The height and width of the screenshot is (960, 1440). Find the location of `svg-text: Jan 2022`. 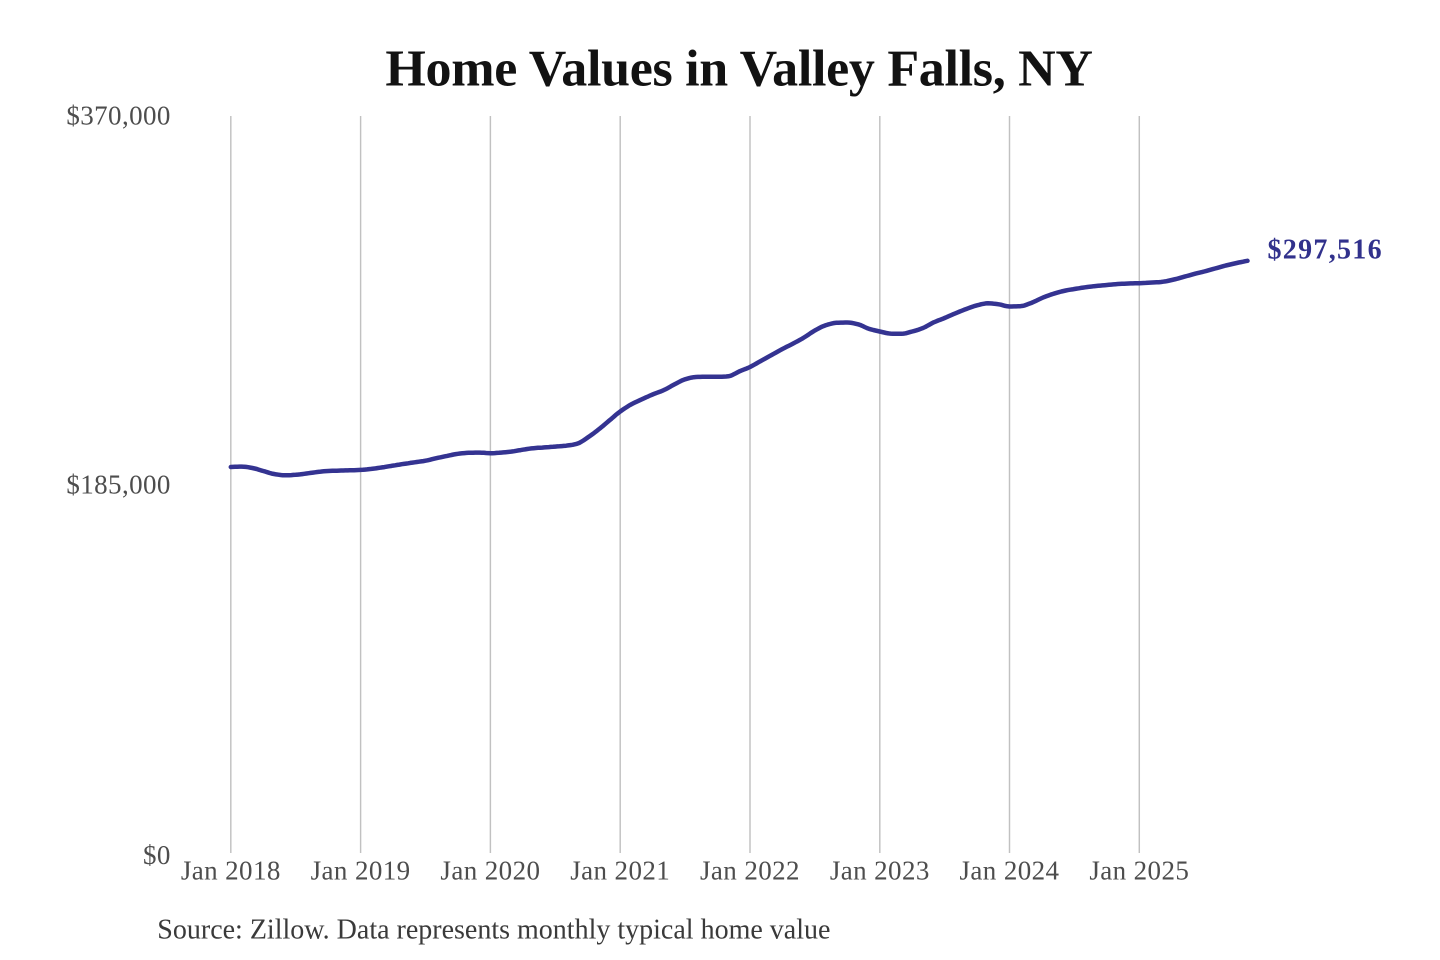

svg-text: Jan 2022 is located at coordinates (750, 871).